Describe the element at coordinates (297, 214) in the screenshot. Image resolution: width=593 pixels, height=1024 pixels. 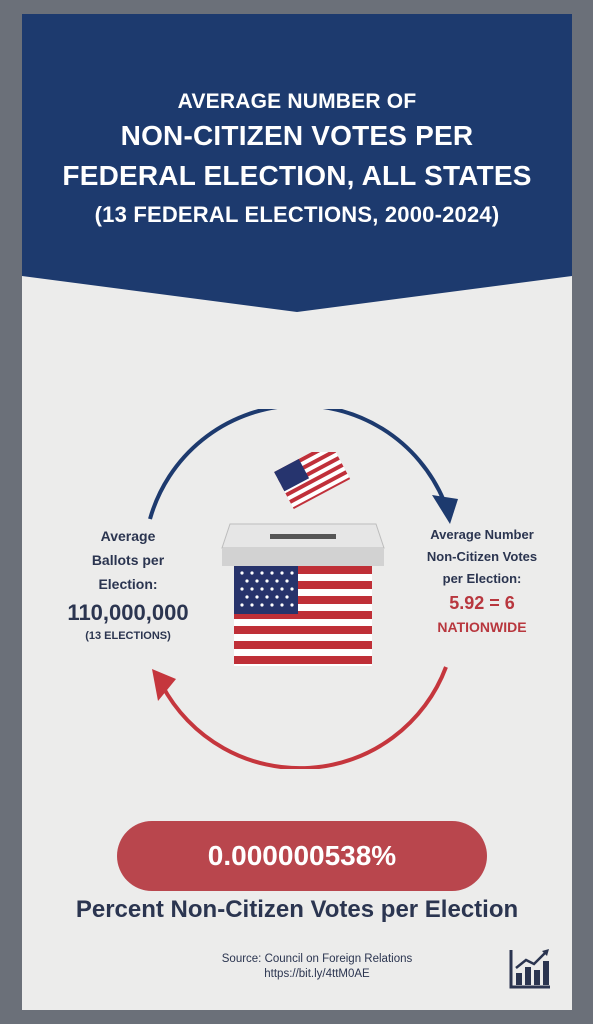
I see `title-subtitle: (13 FEDERAL ELECTIONS, 2000-2024)` at that location.